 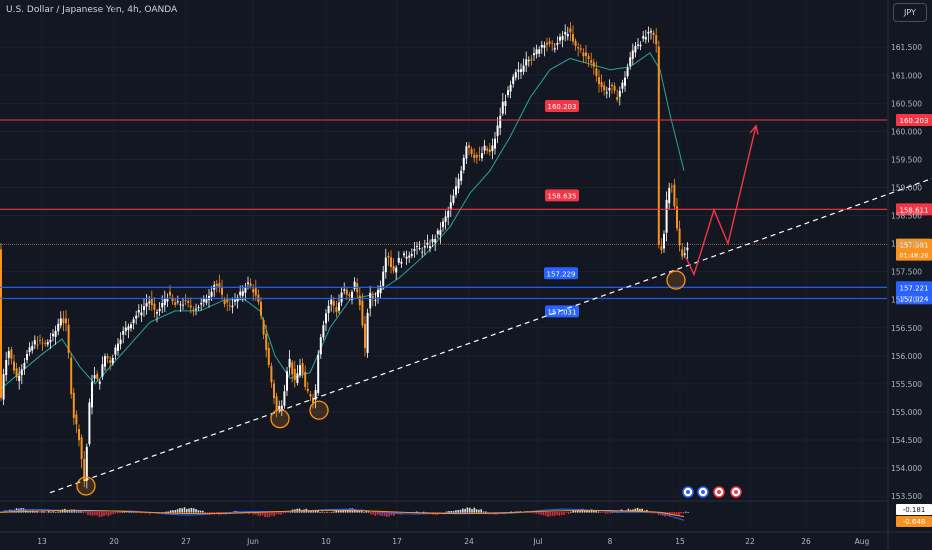 What do you see at coordinates (750, 541) in the screenshot?
I see `time-tick-label: 22` at bounding box center [750, 541].